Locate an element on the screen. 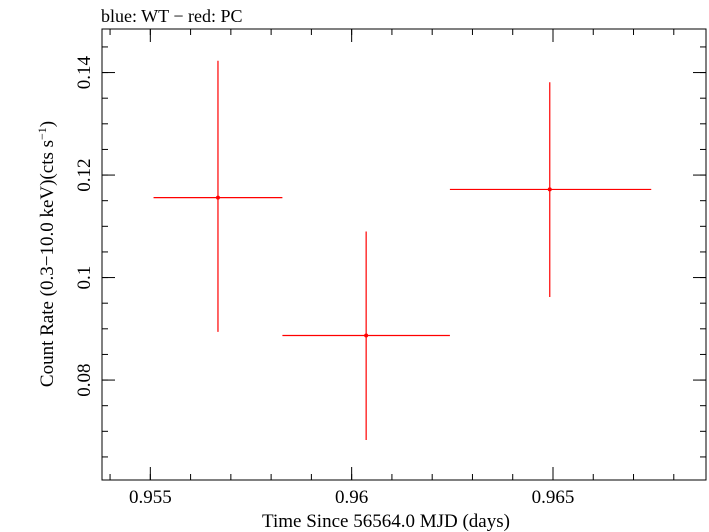 This screenshot has height=532, width=709. x-axis-title: Time Since 56564.0 MJD (days) is located at coordinates (386, 521).